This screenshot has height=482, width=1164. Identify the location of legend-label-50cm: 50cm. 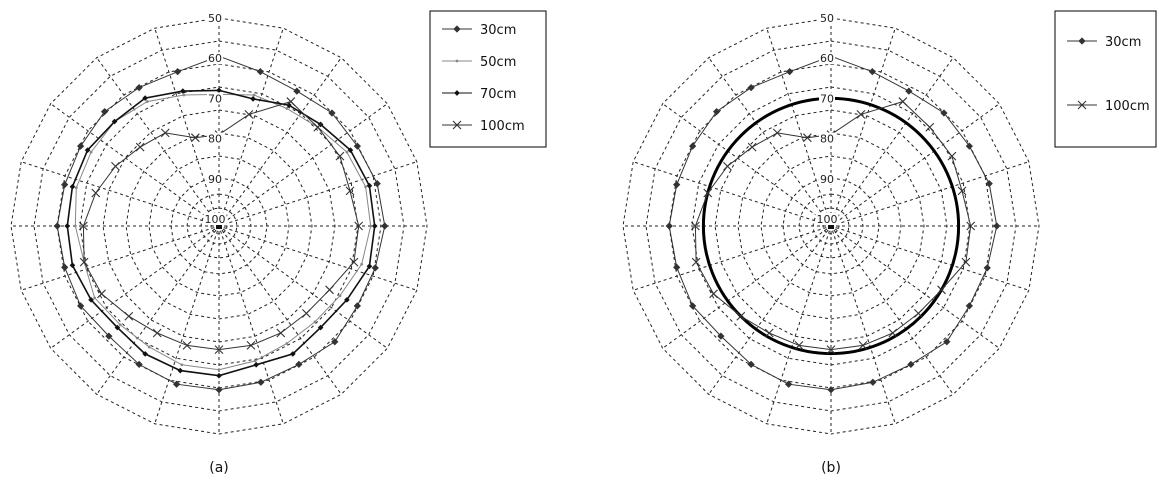
(498, 62).